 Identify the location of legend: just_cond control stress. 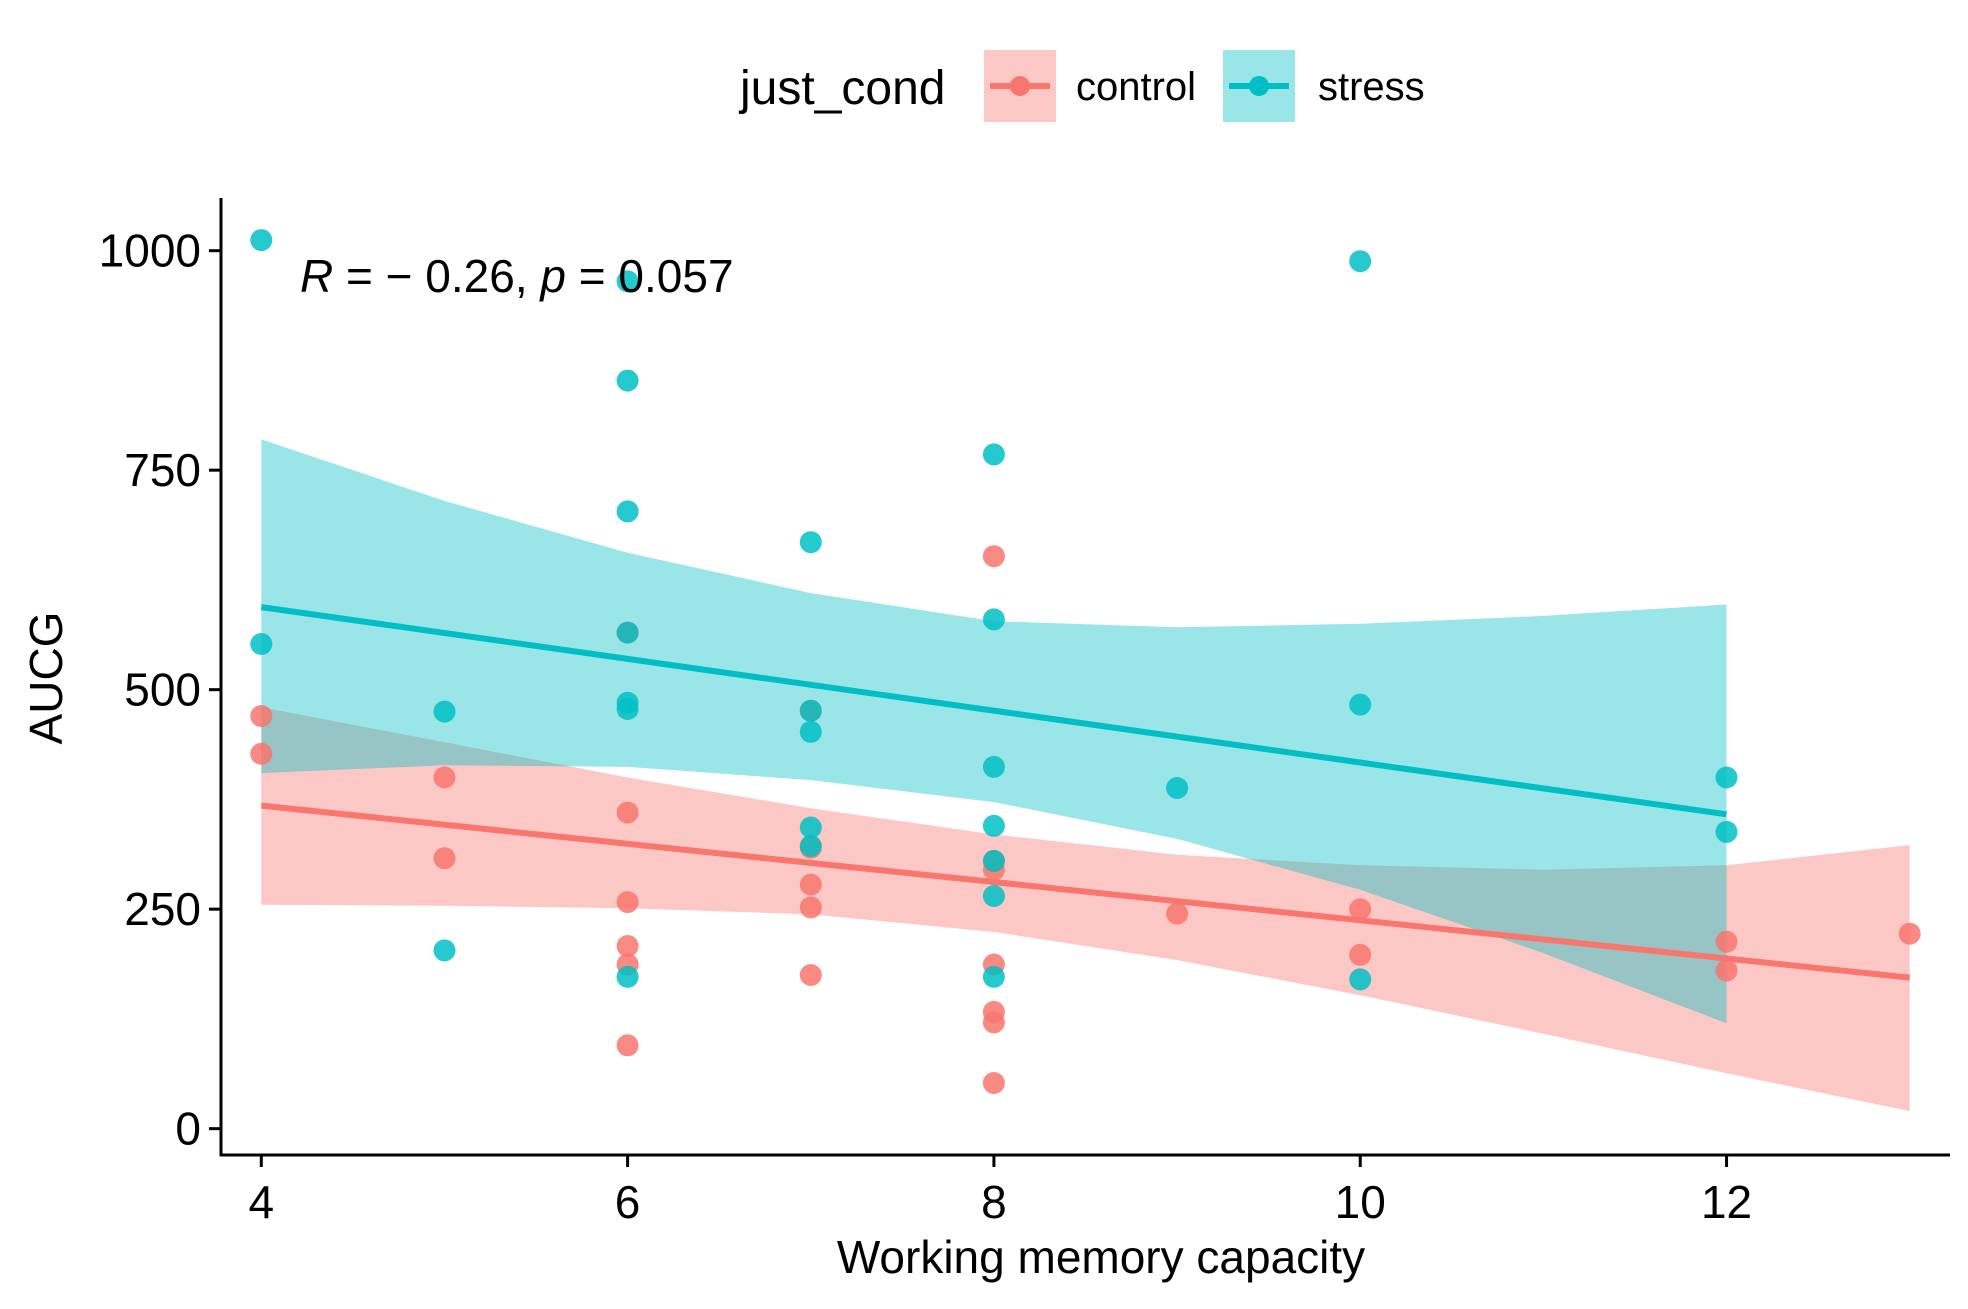
(1081, 86).